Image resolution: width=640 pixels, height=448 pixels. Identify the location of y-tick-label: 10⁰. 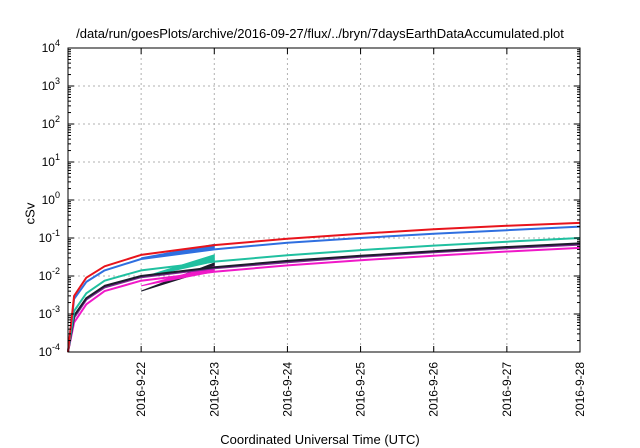
(51, 198).